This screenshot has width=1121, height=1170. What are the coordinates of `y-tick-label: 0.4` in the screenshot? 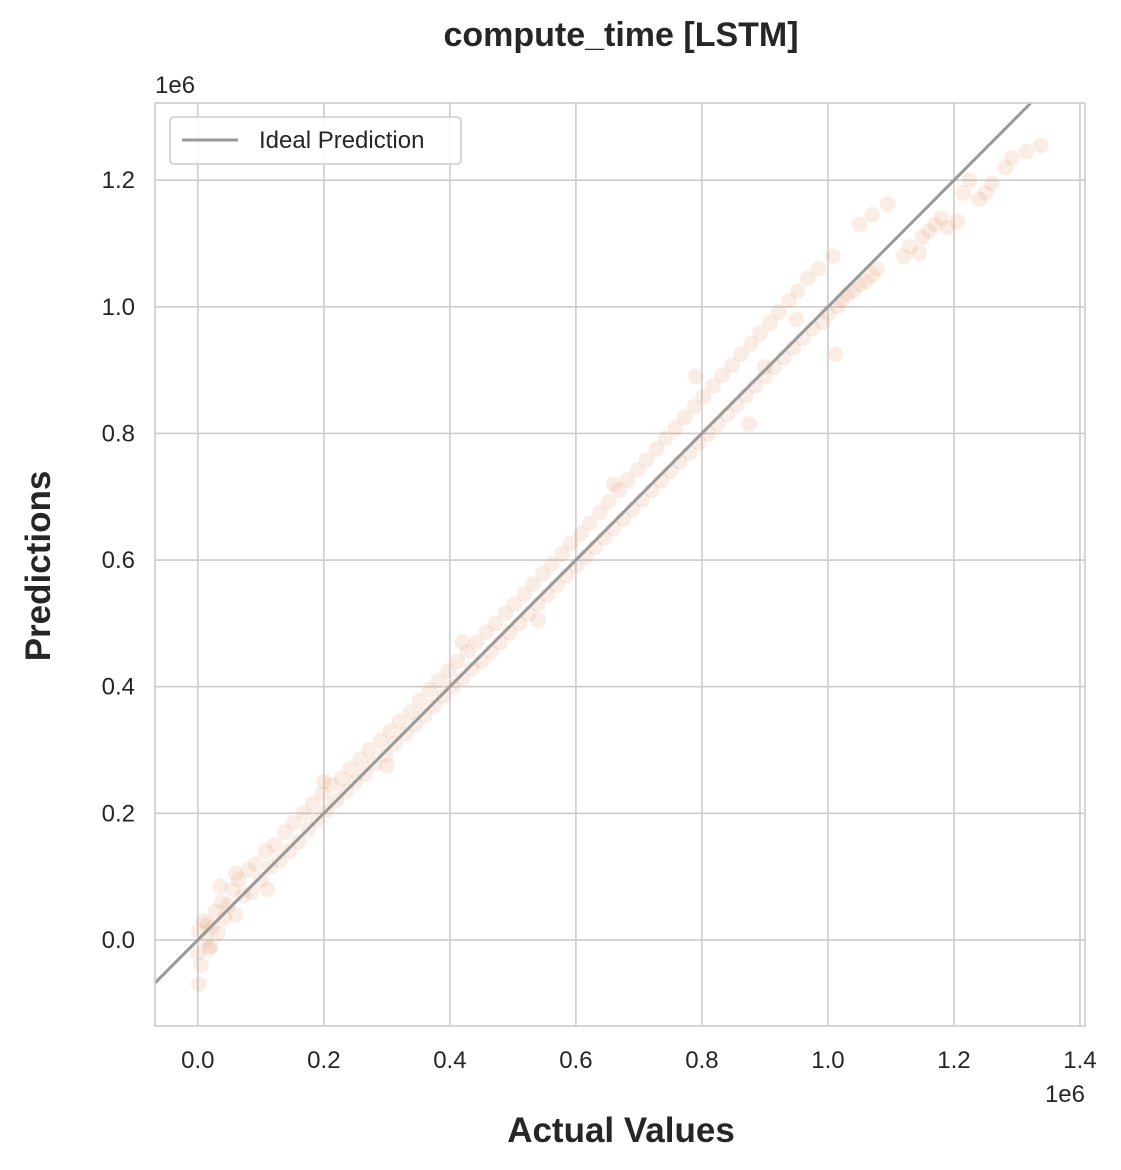 It's located at (118, 687).